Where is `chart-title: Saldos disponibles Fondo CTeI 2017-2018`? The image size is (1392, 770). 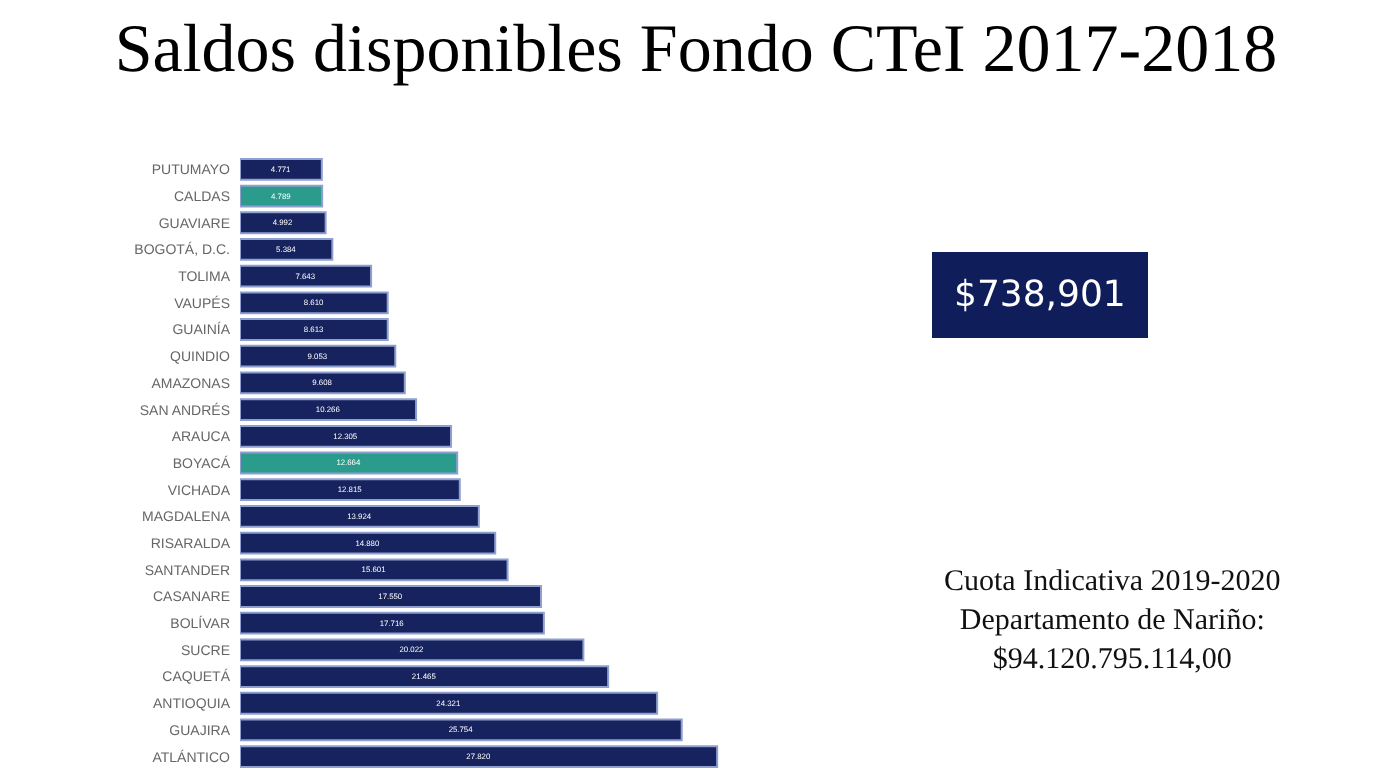
chart-title: Saldos disponibles Fondo CTeI 2017-2018 is located at coordinates (696, 49).